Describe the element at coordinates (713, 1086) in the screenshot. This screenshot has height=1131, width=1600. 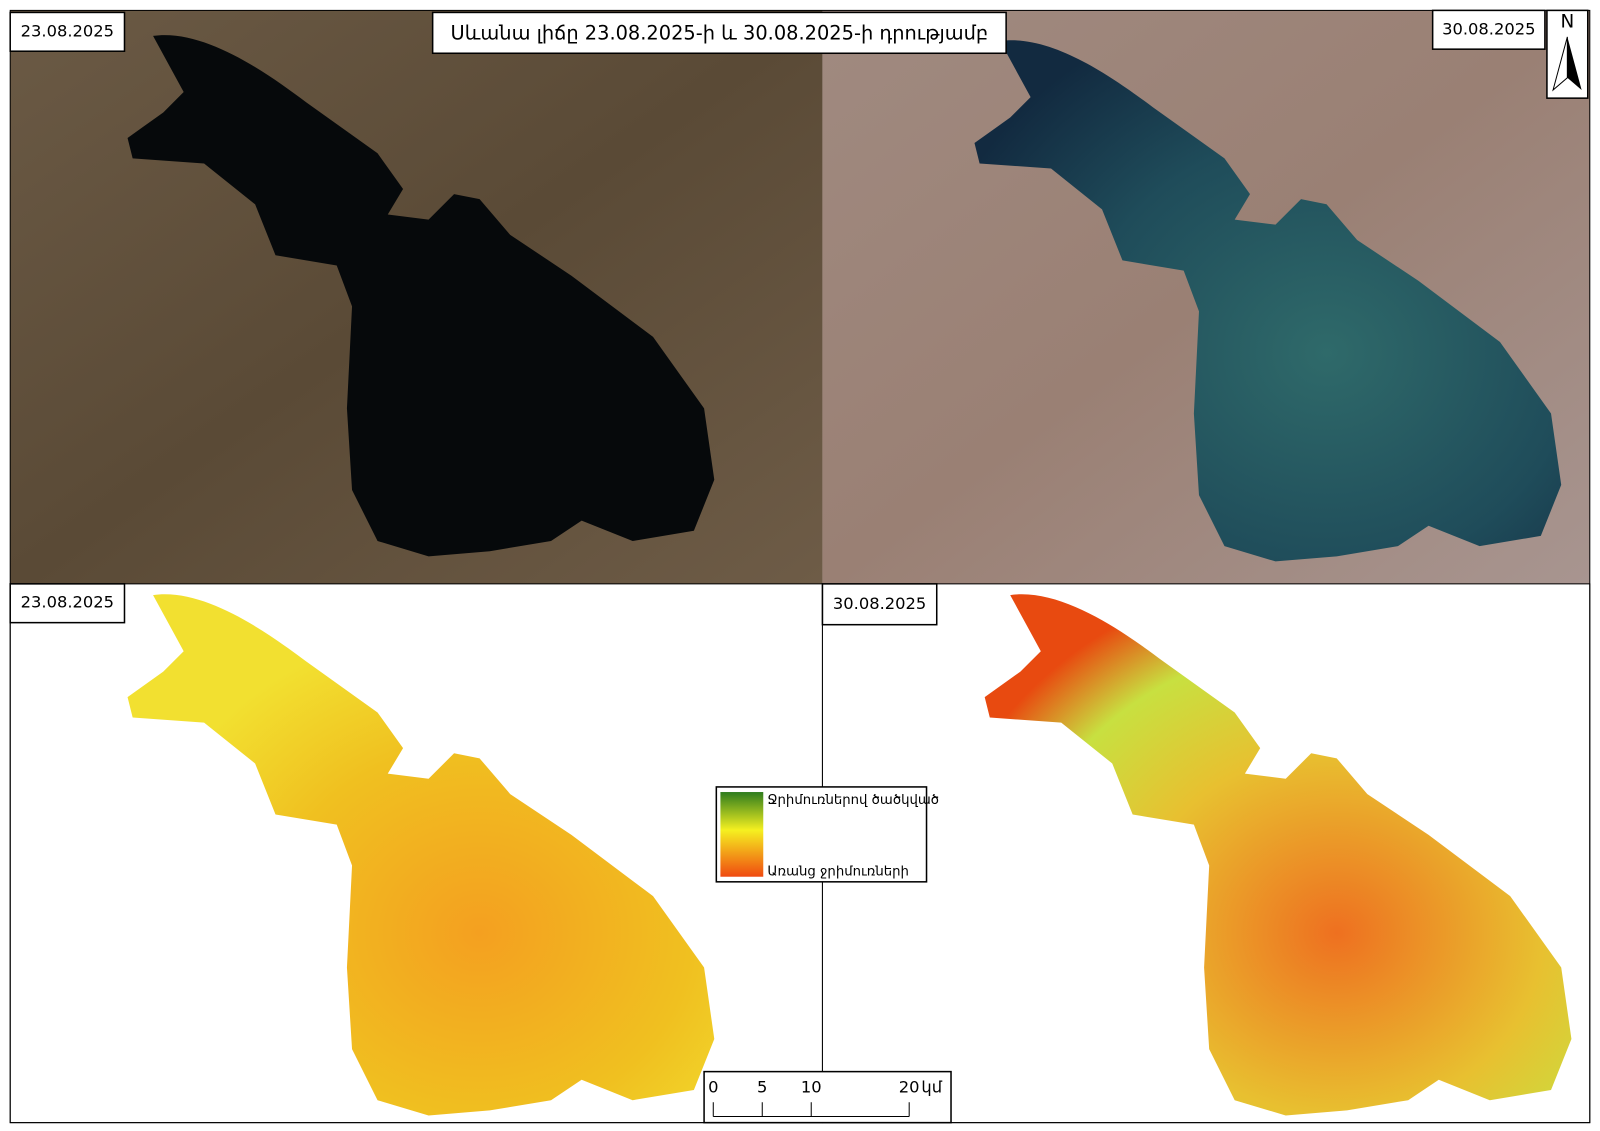
I see `scale-tick-label: 0` at that location.